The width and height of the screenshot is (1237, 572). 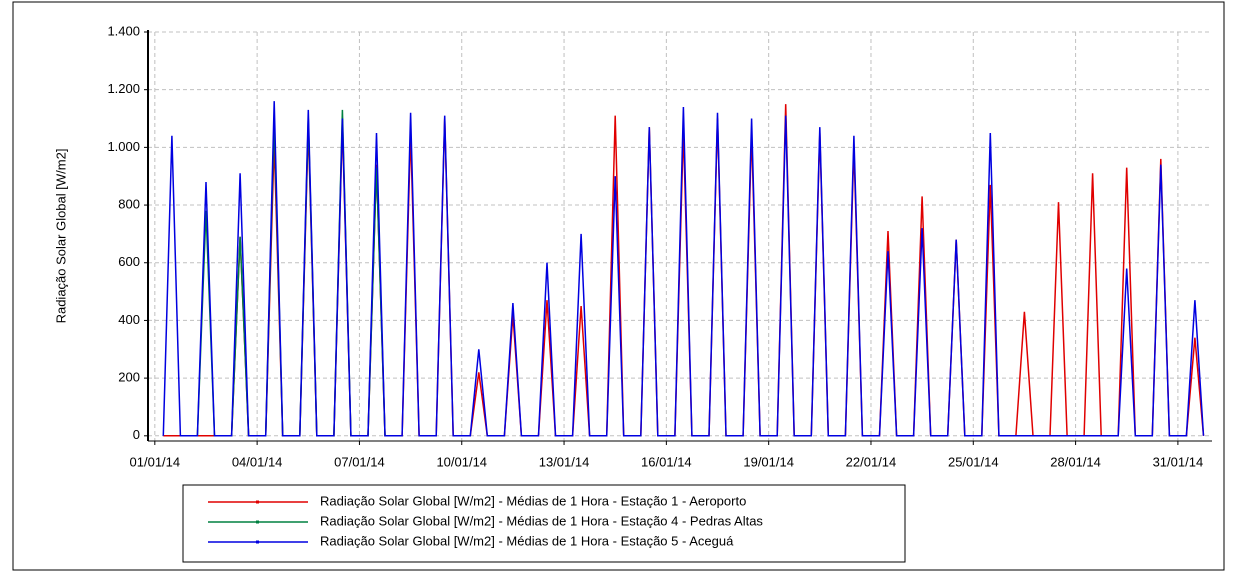 What do you see at coordinates (257, 461) in the screenshot?
I see `x-tick-label: 04/01/14` at bounding box center [257, 461].